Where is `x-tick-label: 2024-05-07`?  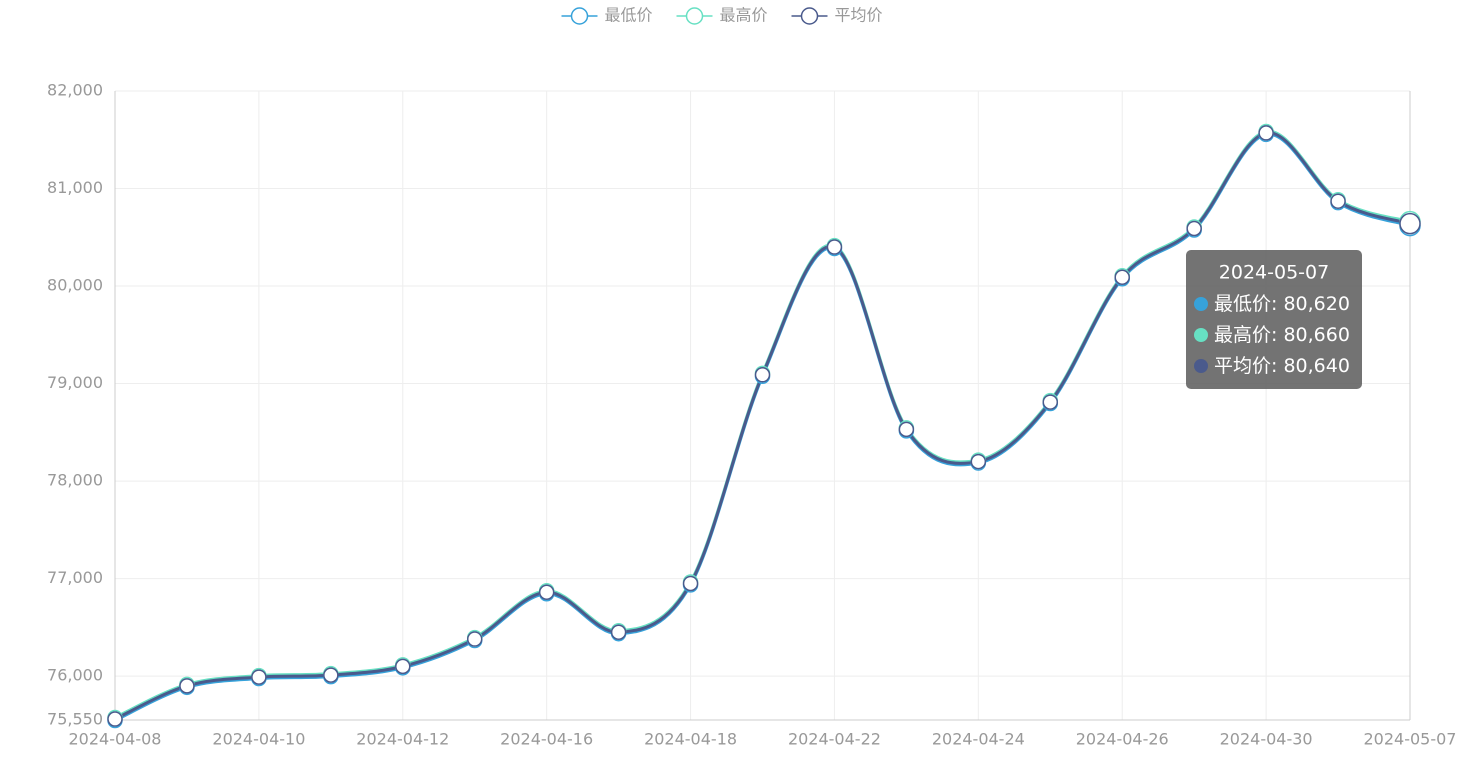
x-tick-label: 2024-05-07 is located at coordinates (1410, 739).